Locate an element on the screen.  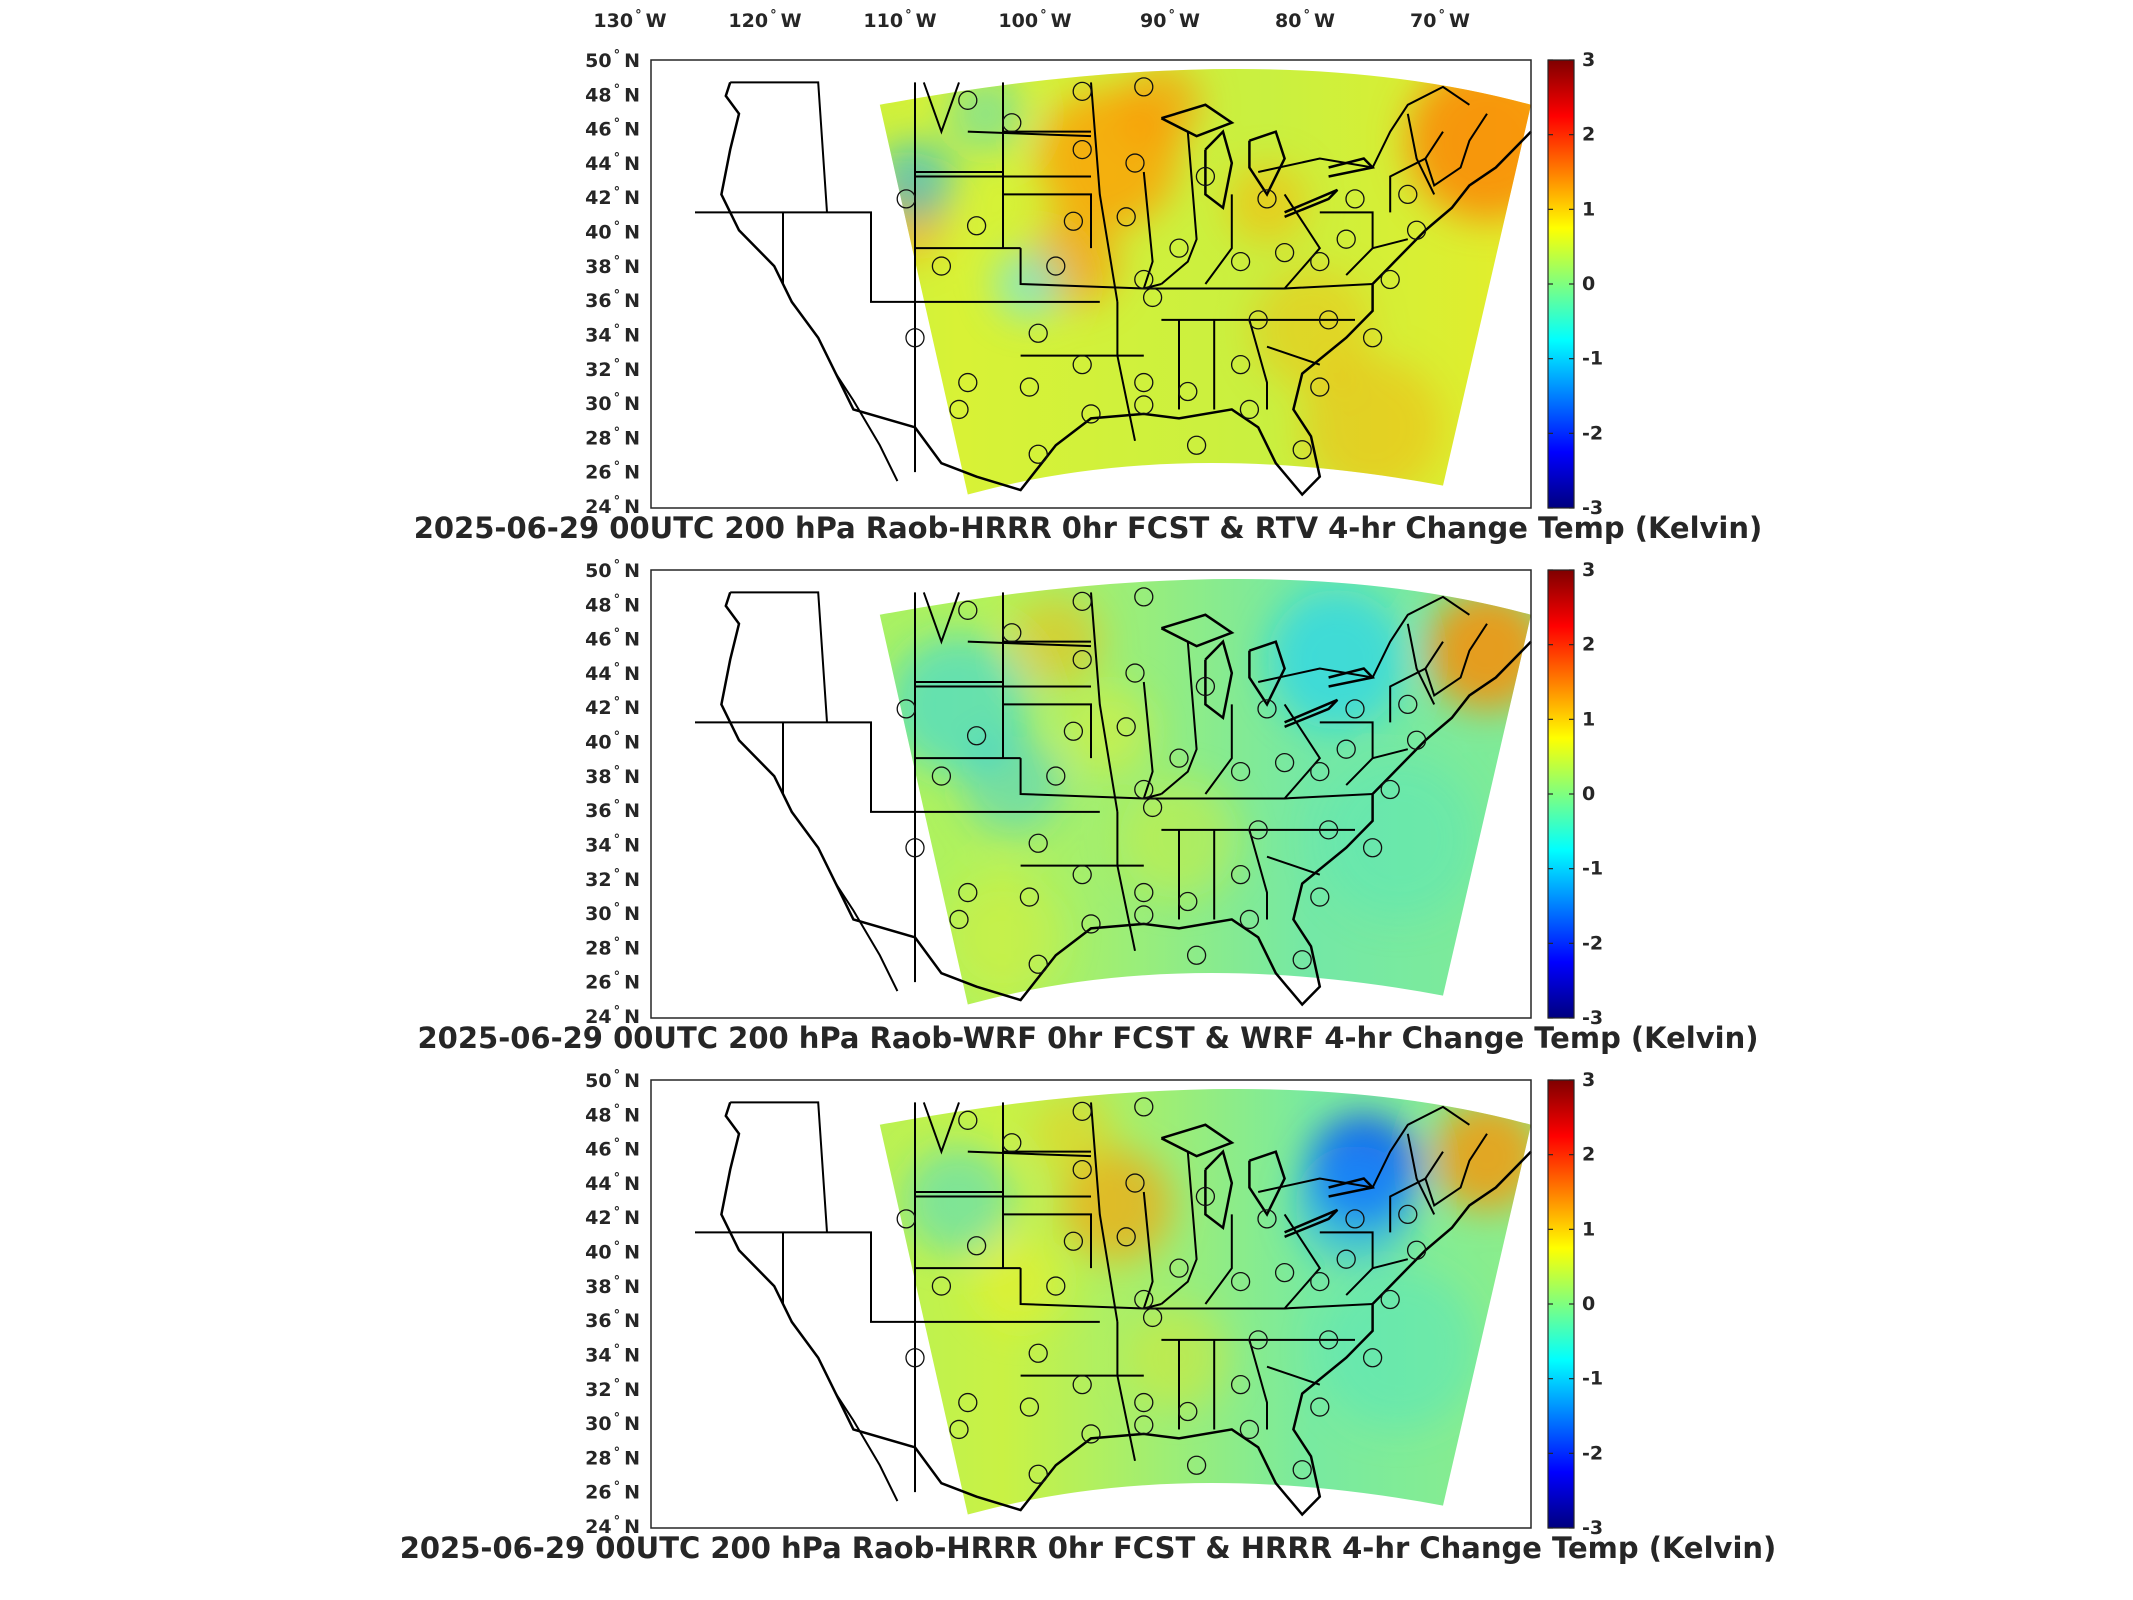
longitude-label: 70 ° W is located at coordinates (1440, 20).